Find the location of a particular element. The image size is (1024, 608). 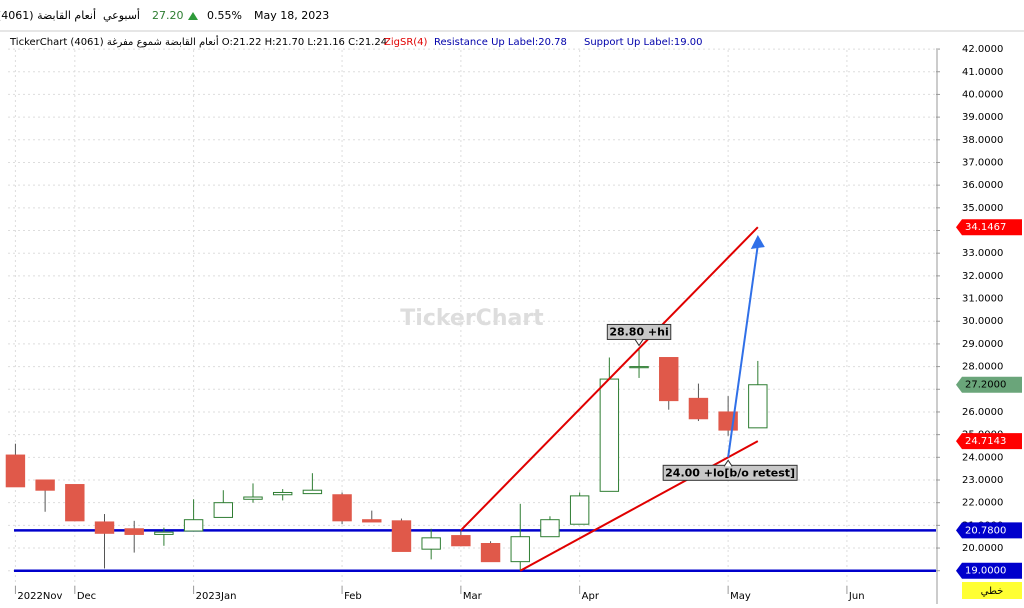

style-box is located at coordinates (992, 590).